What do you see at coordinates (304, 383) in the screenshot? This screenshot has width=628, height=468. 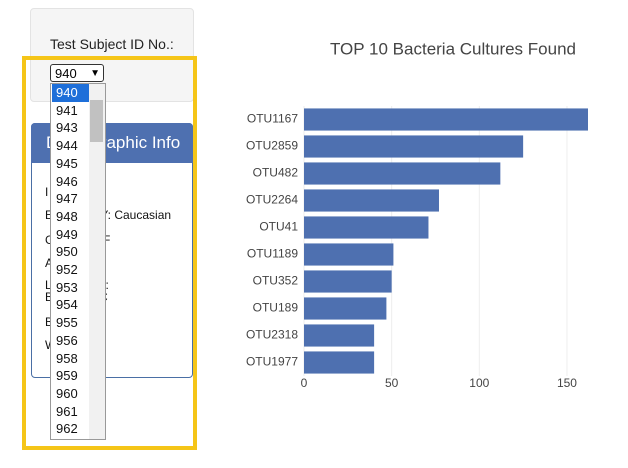 I see `x-tick-label: 0` at bounding box center [304, 383].